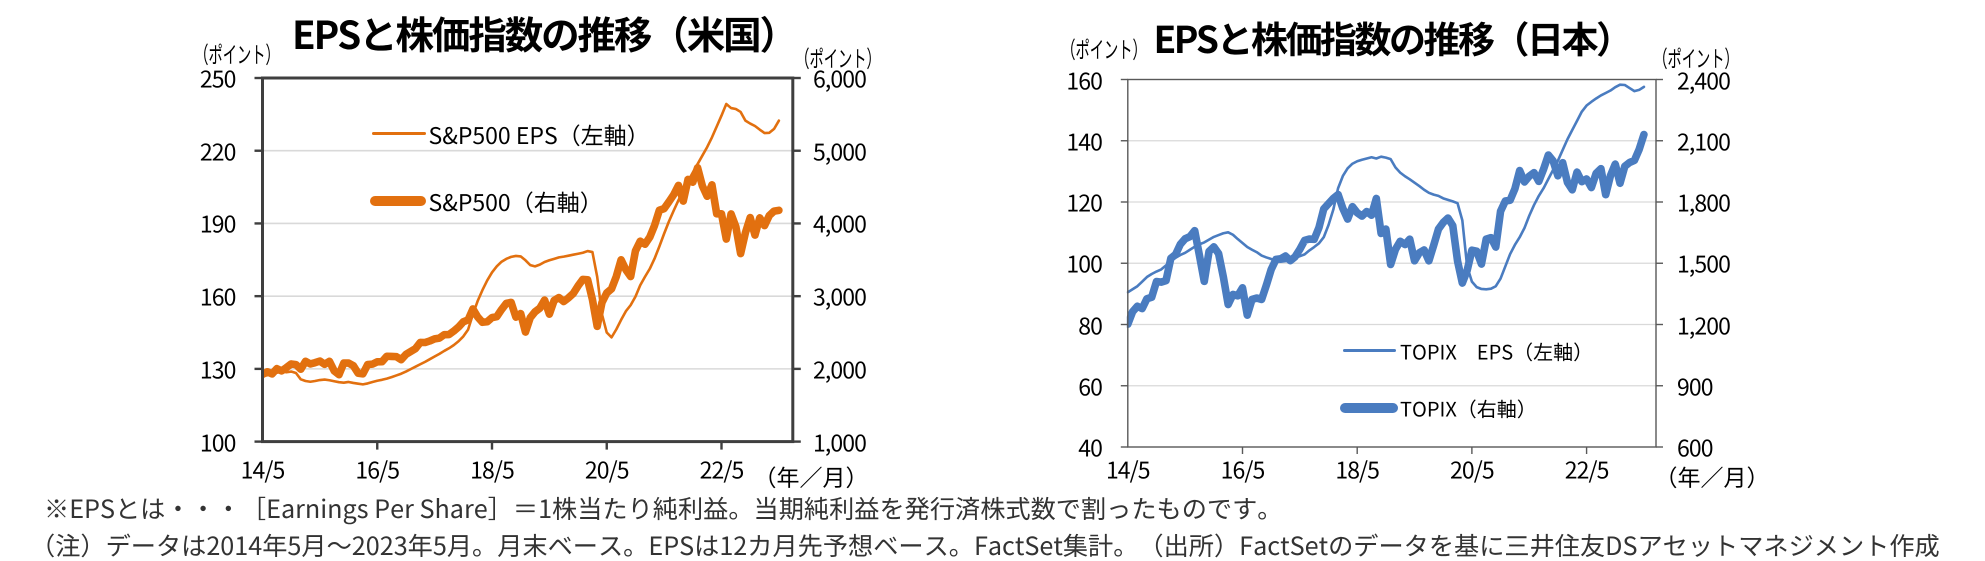 The height and width of the screenshot is (561, 1985). Describe the element at coordinates (838, 57) in the screenshot. I see `us-right-axis-unit: （ポイント）` at that location.